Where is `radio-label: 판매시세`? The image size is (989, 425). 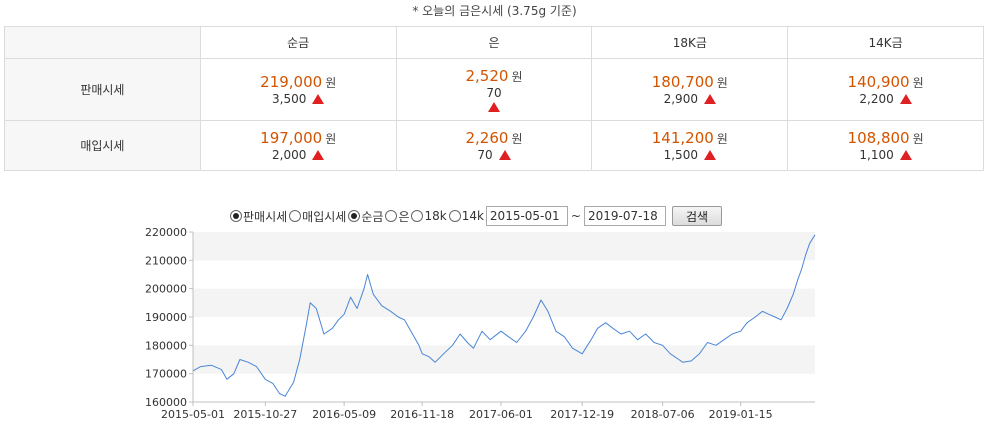
radio-label: 판매시세 is located at coordinates (265, 216).